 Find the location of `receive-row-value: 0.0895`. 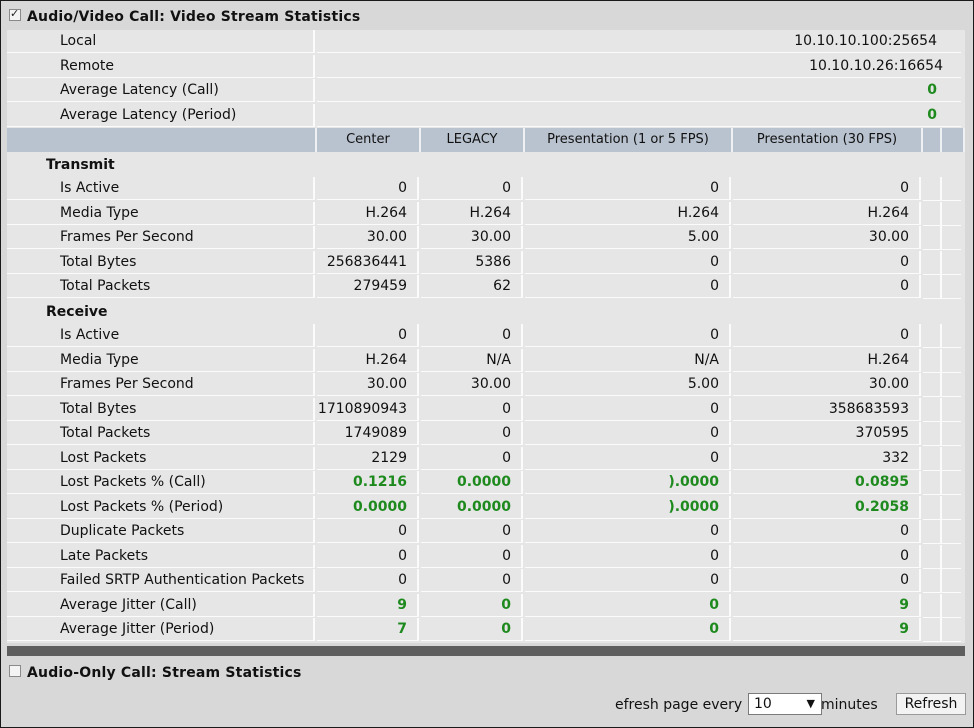

receive-row-value: 0.0895 is located at coordinates (827, 482).